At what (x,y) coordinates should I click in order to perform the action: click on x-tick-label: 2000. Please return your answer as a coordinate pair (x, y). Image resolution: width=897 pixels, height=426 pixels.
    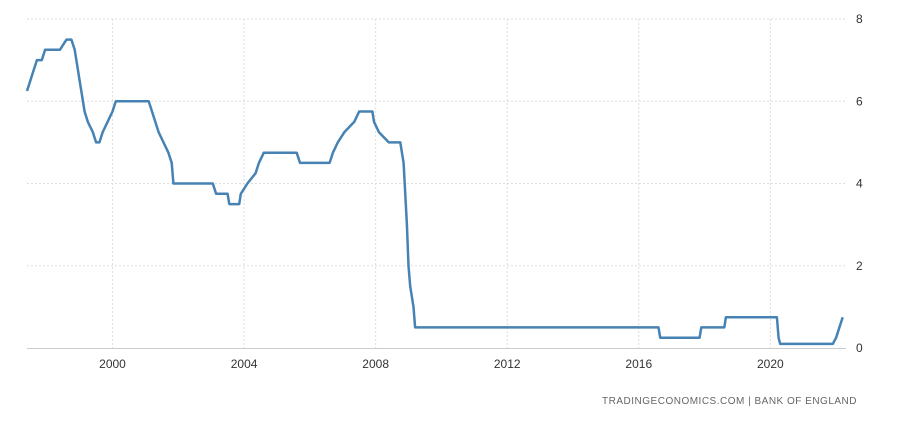
    Looking at the image, I should click on (112, 364).